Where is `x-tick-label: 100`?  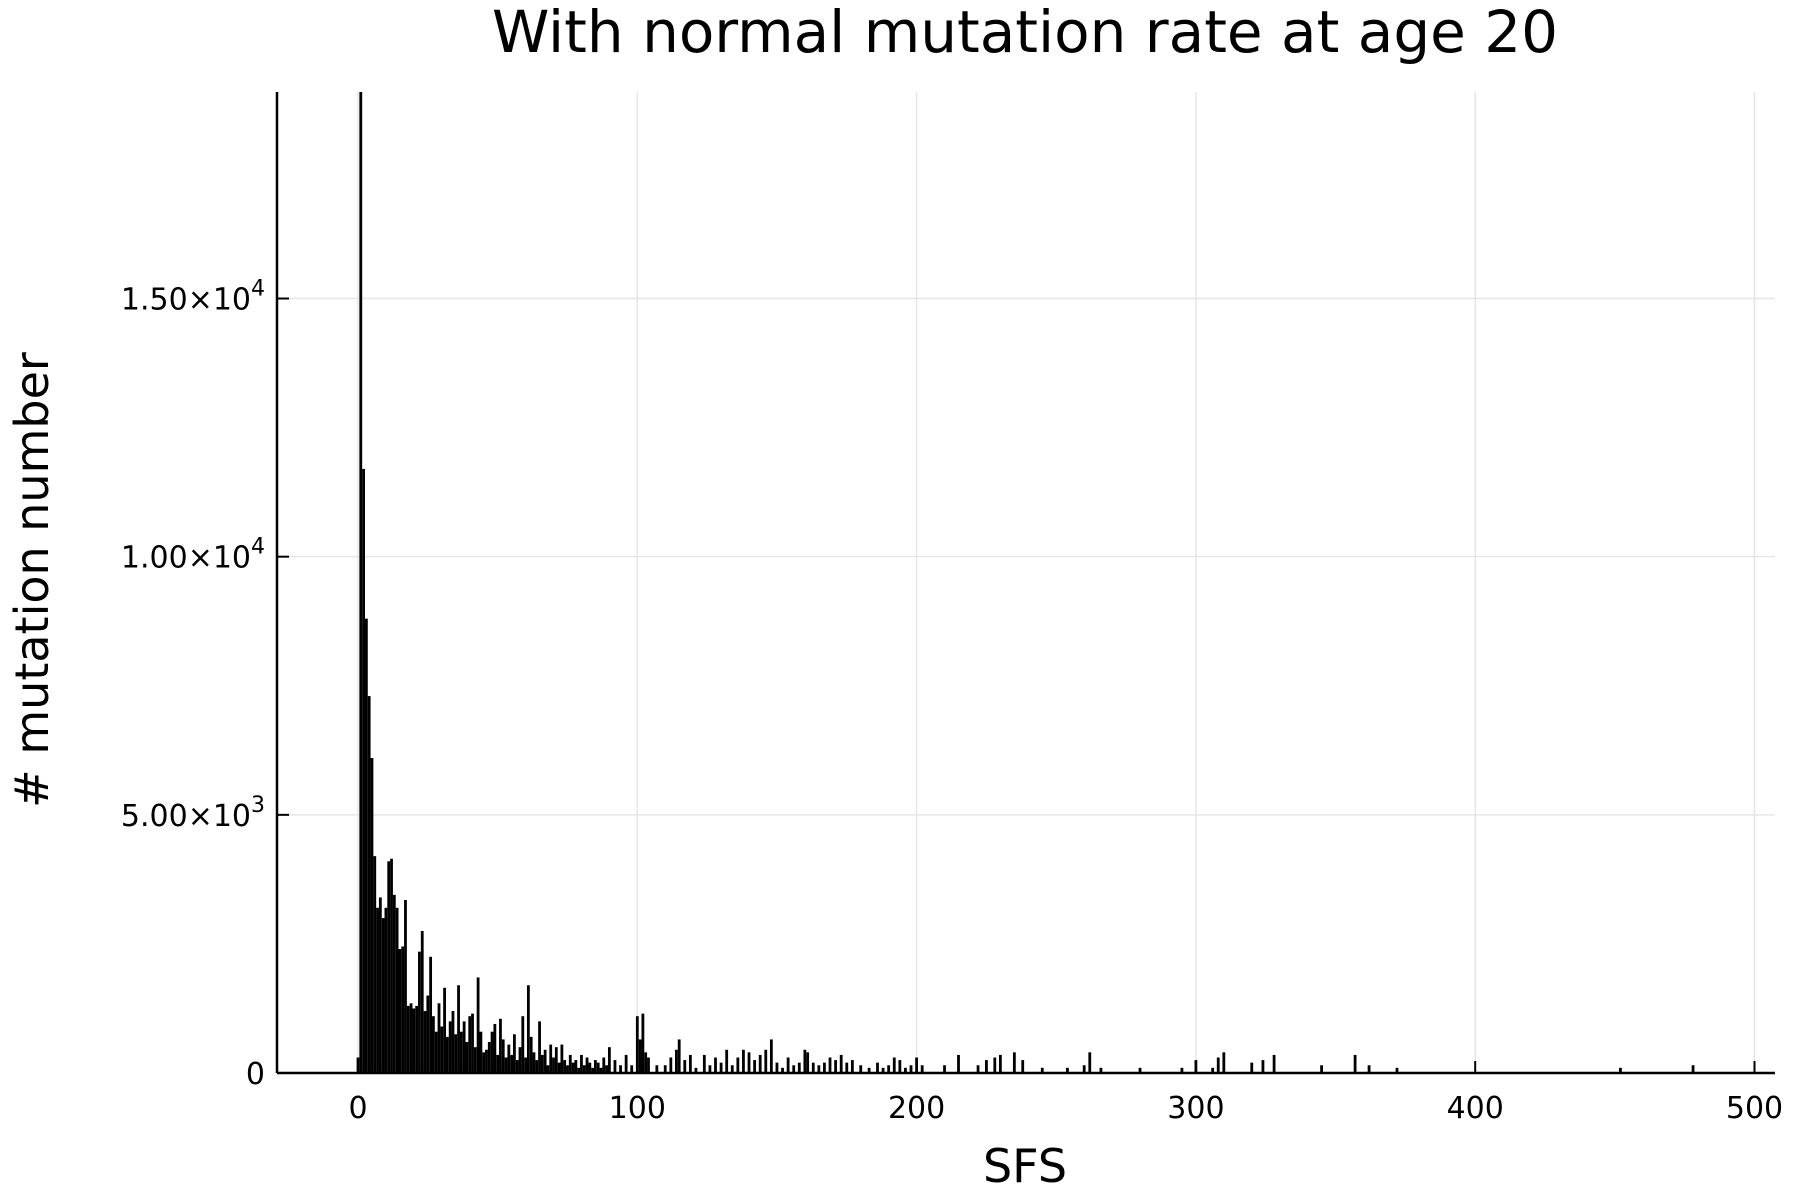
x-tick-label: 100 is located at coordinates (637, 1108).